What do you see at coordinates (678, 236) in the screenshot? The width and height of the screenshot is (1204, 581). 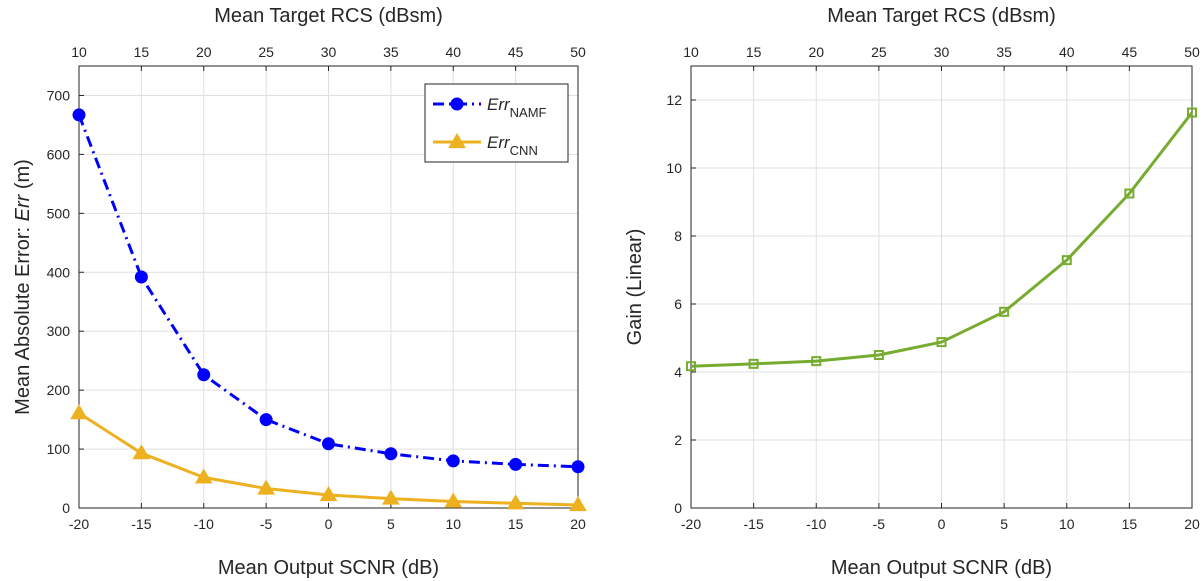 I see `y-tick-label: 8` at bounding box center [678, 236].